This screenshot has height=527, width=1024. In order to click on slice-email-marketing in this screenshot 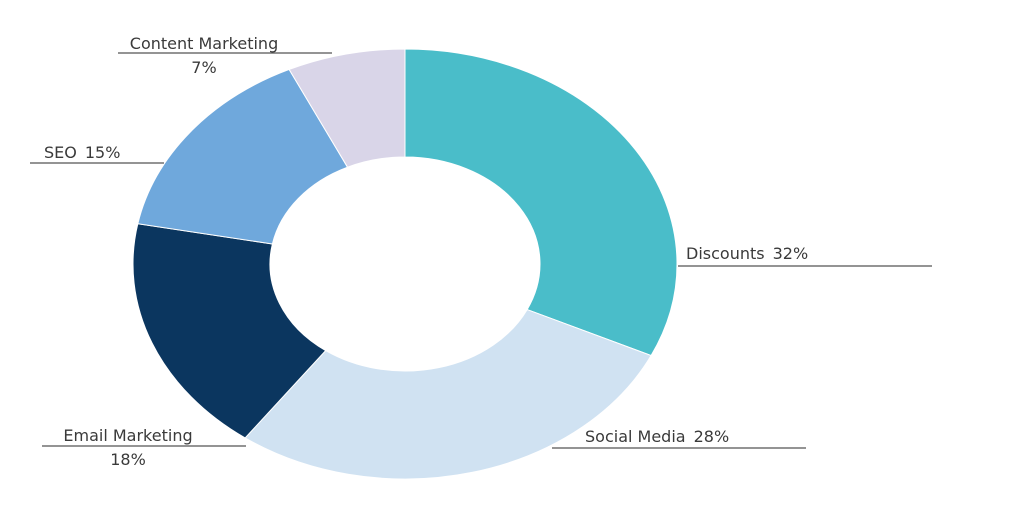, I will do `click(229, 331)`.